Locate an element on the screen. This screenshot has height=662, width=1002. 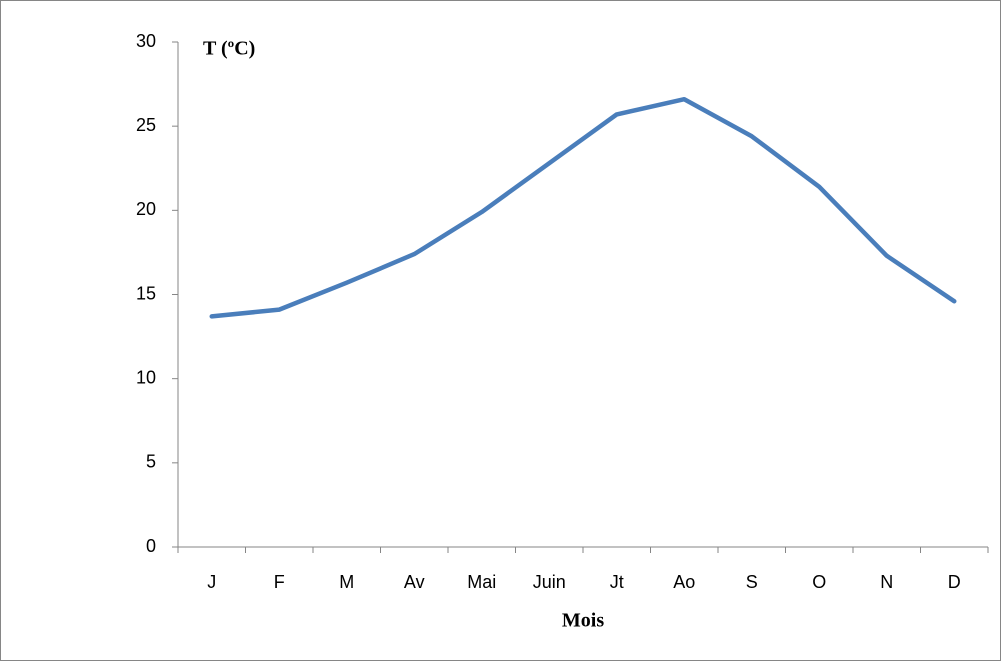
x-tick-label: M is located at coordinates (346, 582).